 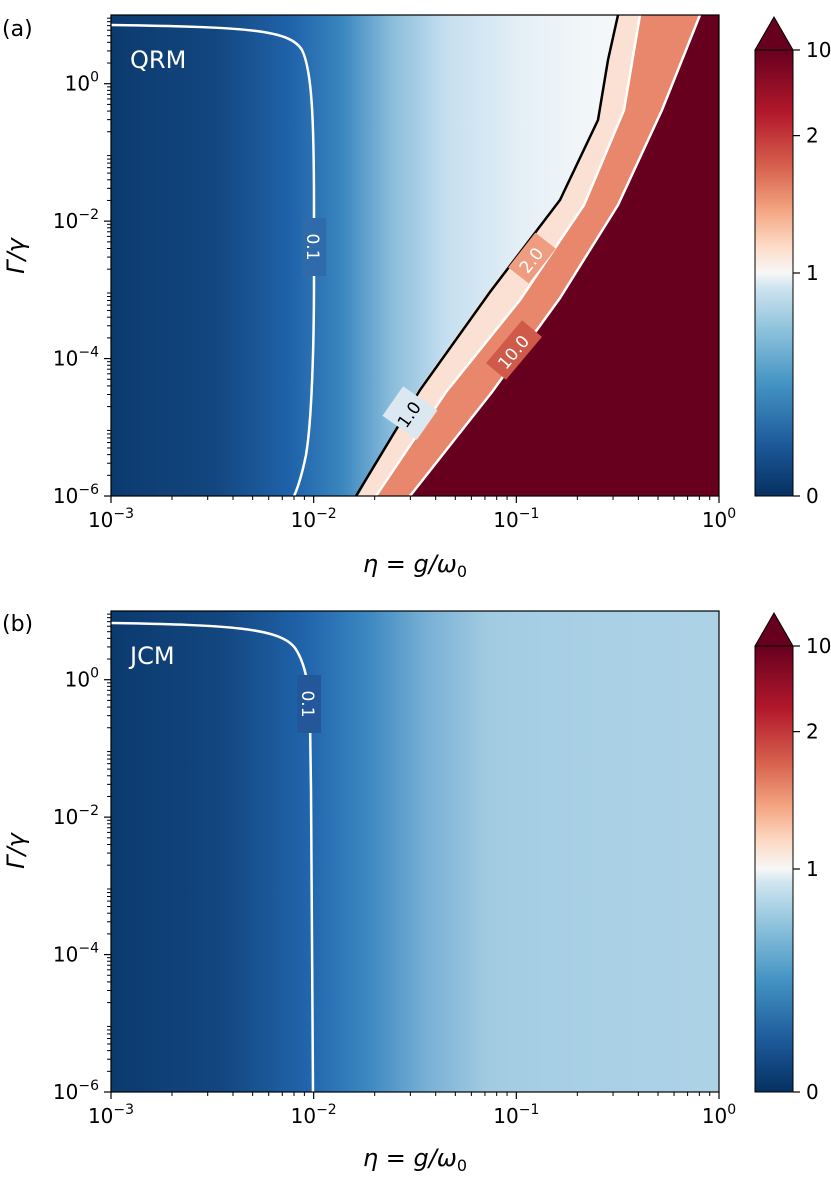 I want to click on contour-labels-b: 0.1, so click(x=309, y=704).